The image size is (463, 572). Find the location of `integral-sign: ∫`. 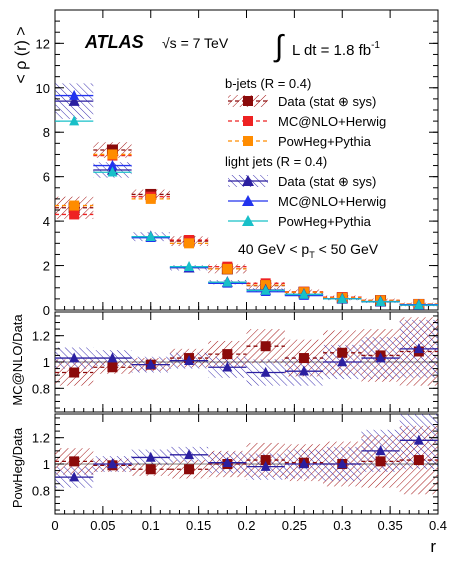

integral-sign: ∫ is located at coordinates (279, 46).